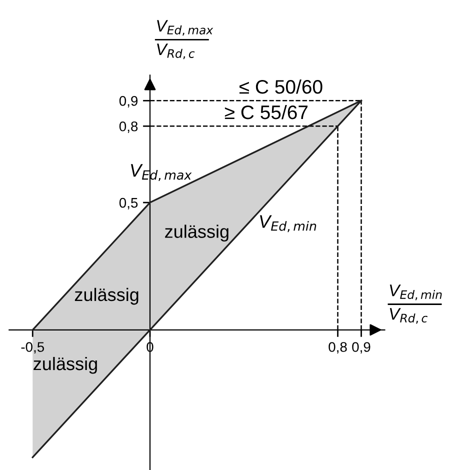  Describe the element at coordinates (32, 348) in the screenshot. I see `x-tick-label: -0,5` at that location.